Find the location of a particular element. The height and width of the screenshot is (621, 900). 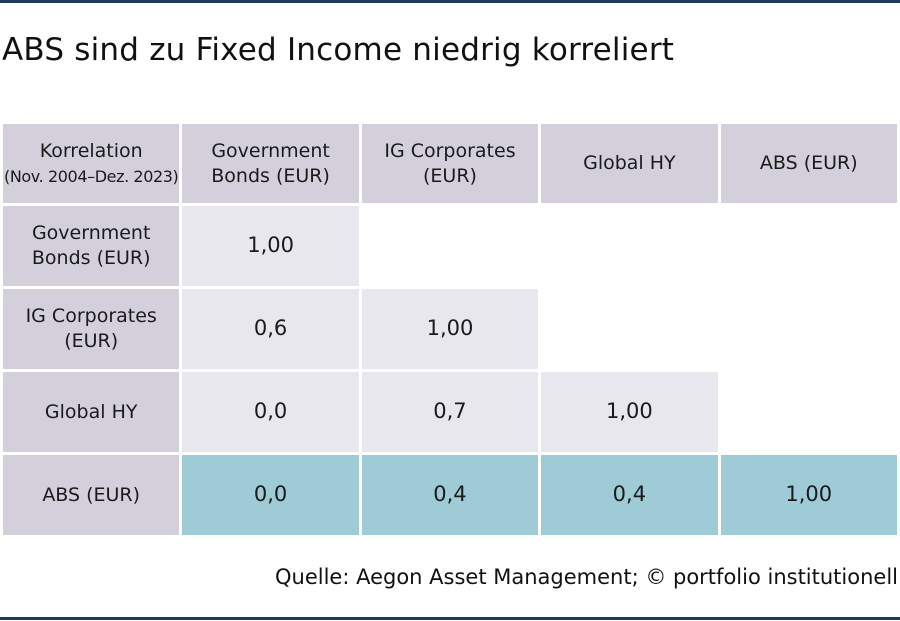

column-header-line1: IG Corporates is located at coordinates (450, 150).